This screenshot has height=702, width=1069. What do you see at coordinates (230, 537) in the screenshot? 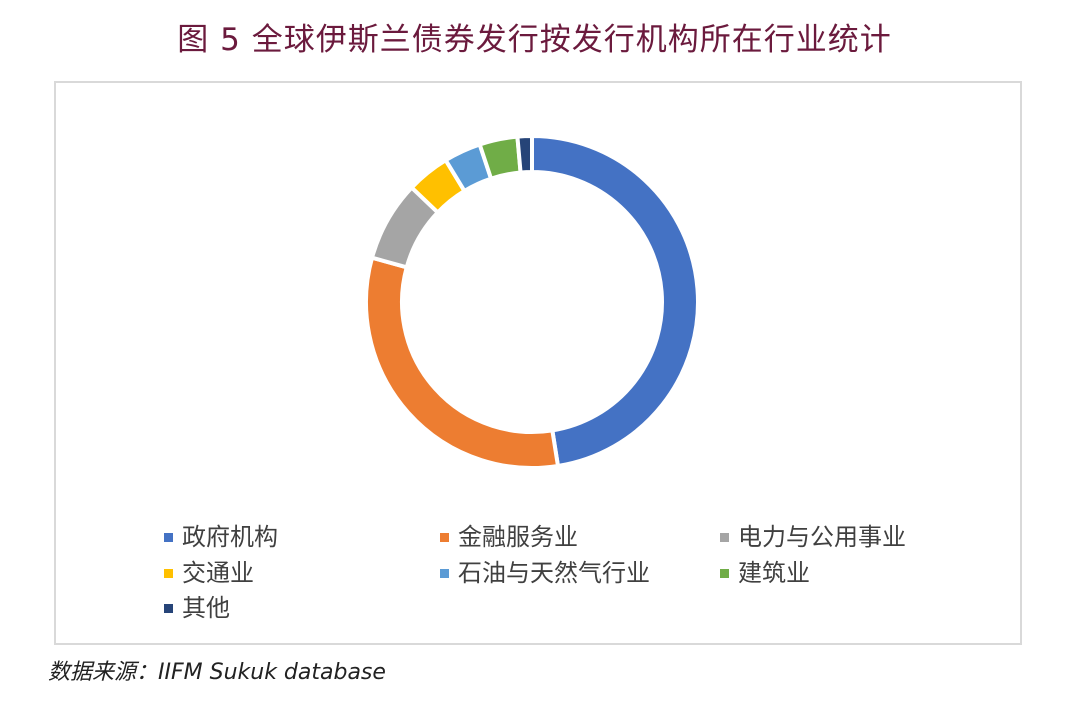
I see `legend-label: 政府机构` at bounding box center [230, 537].